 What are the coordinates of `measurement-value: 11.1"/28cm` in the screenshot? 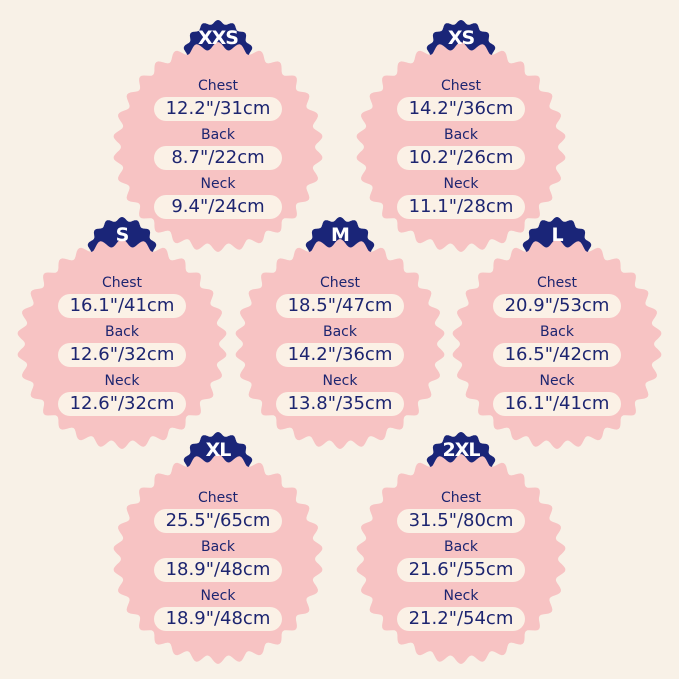 It's located at (461, 207).